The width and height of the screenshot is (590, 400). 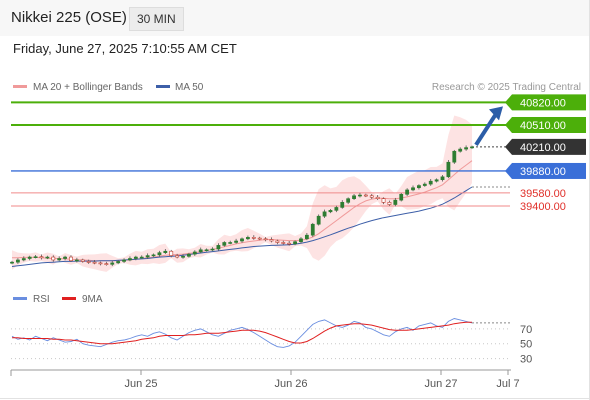 What do you see at coordinates (295, 18) in the screenshot?
I see `chart-header: Nikkei 225 (OSE) 30 MIN` at bounding box center [295, 18].